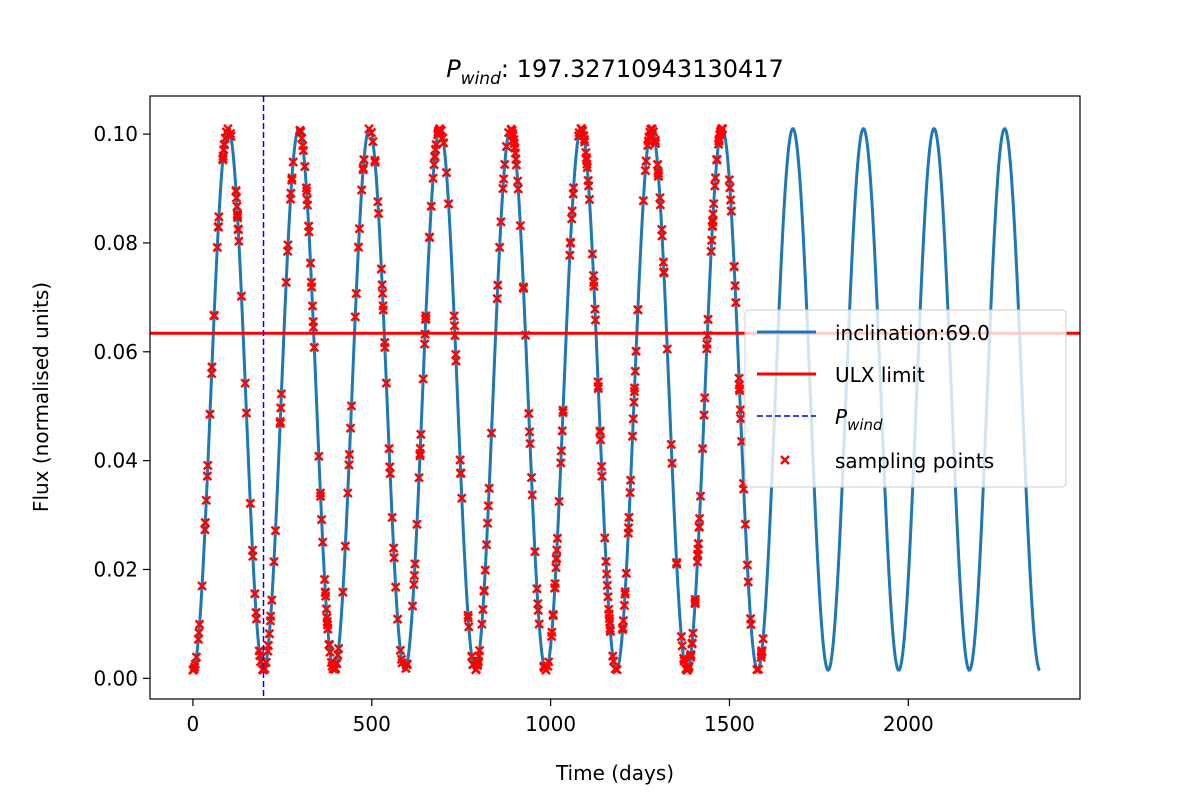 The width and height of the screenshot is (1200, 800). What do you see at coordinates (115, 352) in the screenshot?
I see `y-tick-label: 0.06` at bounding box center [115, 352].